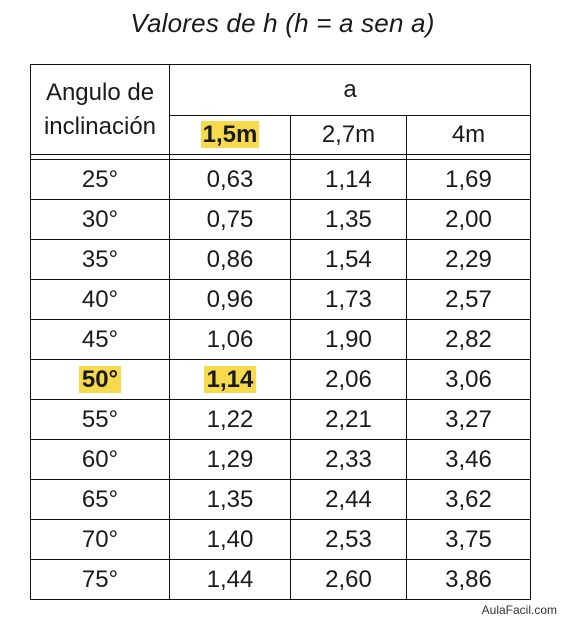 This screenshot has width=565, height=621. Describe the element at coordinates (100, 499) in the screenshot. I see `angle-cell: 65°` at that location.